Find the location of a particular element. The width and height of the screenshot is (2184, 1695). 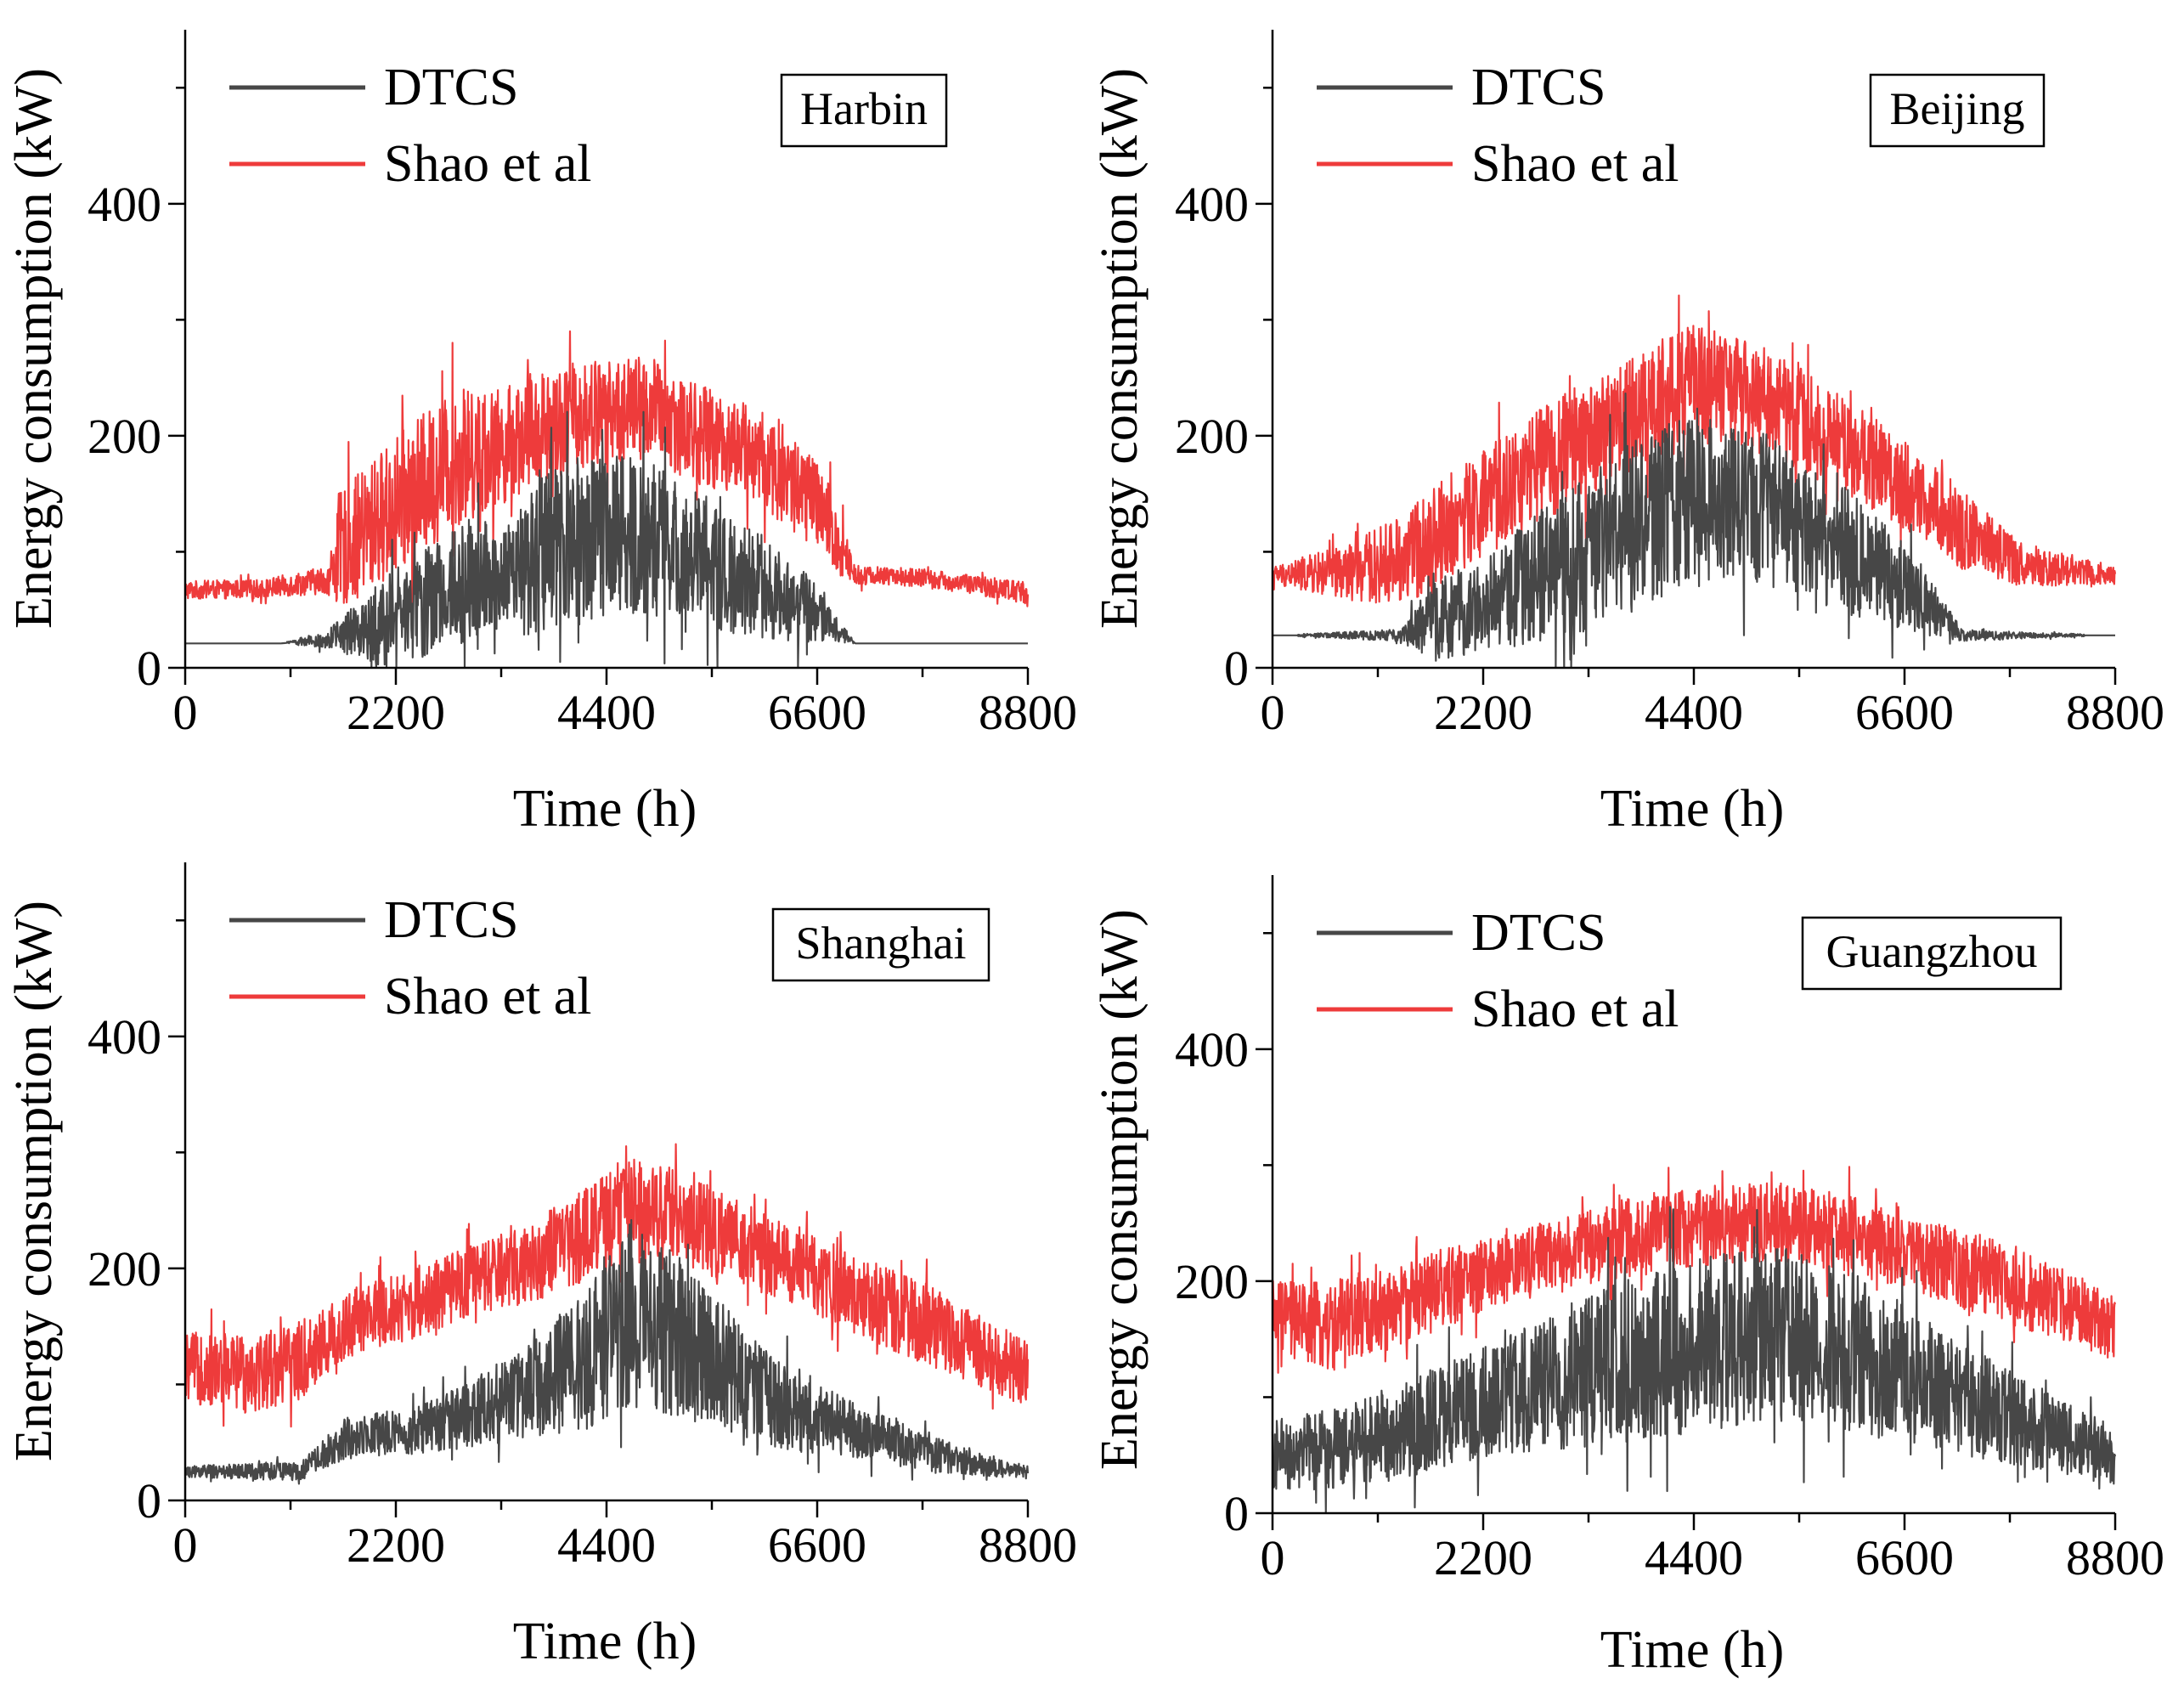

city-label: Guangzhou is located at coordinates (1932, 952).